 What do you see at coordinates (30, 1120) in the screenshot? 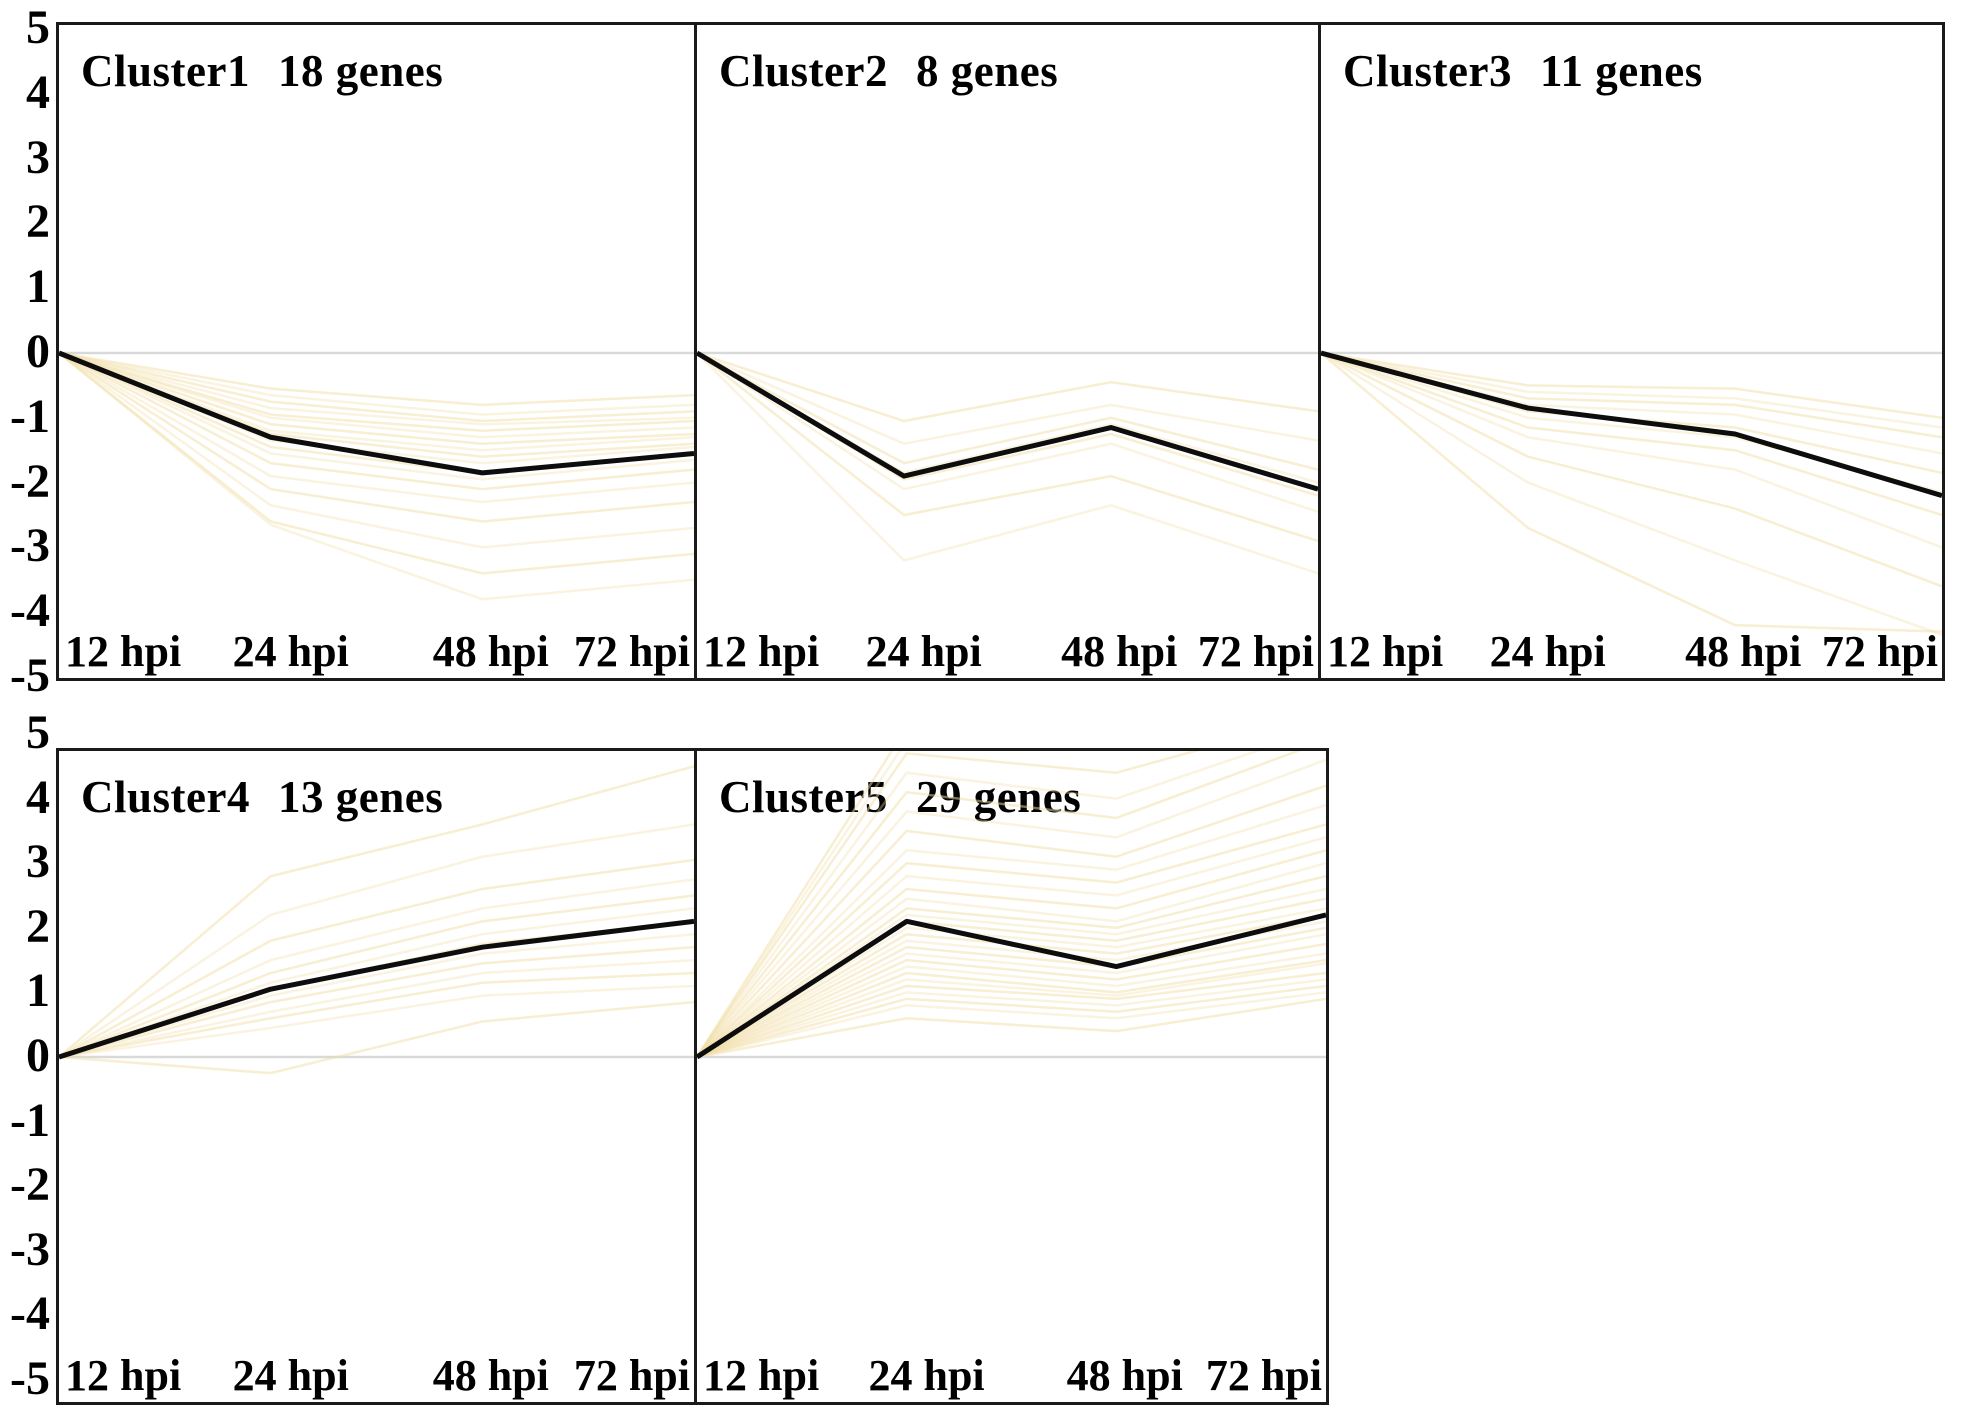
I see `y-tick-label-row2: -1` at bounding box center [30, 1120].